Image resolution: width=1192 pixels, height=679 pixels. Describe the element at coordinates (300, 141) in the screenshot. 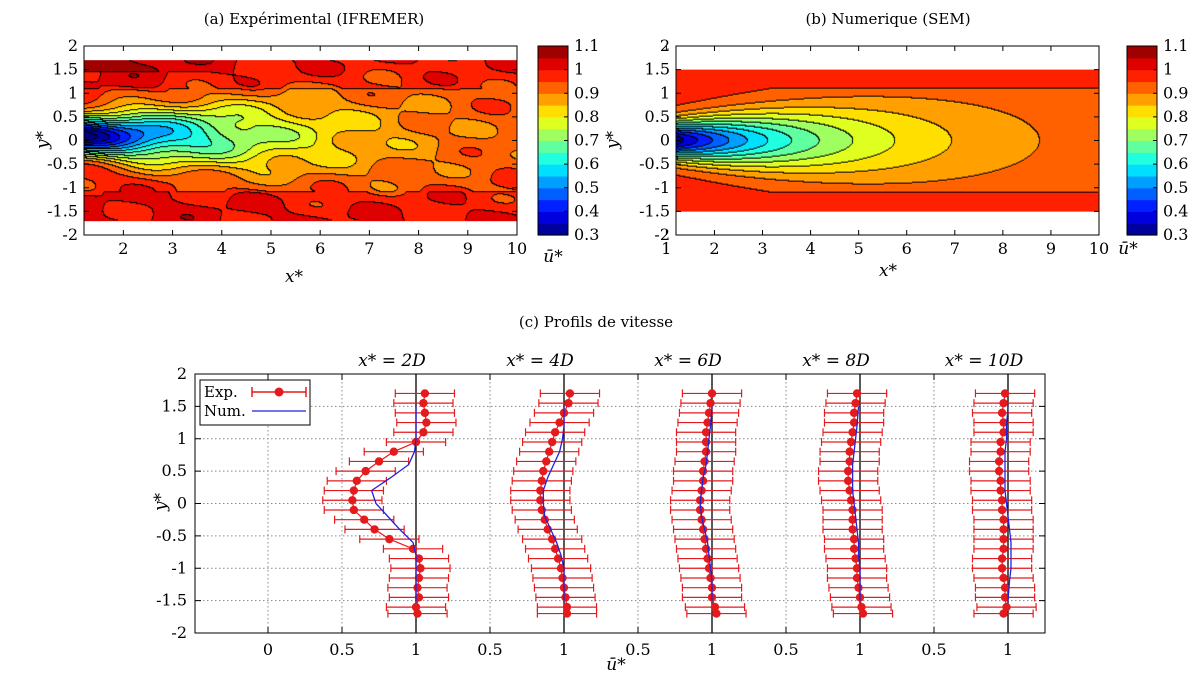

I see `contour-map-experimental` at that location.